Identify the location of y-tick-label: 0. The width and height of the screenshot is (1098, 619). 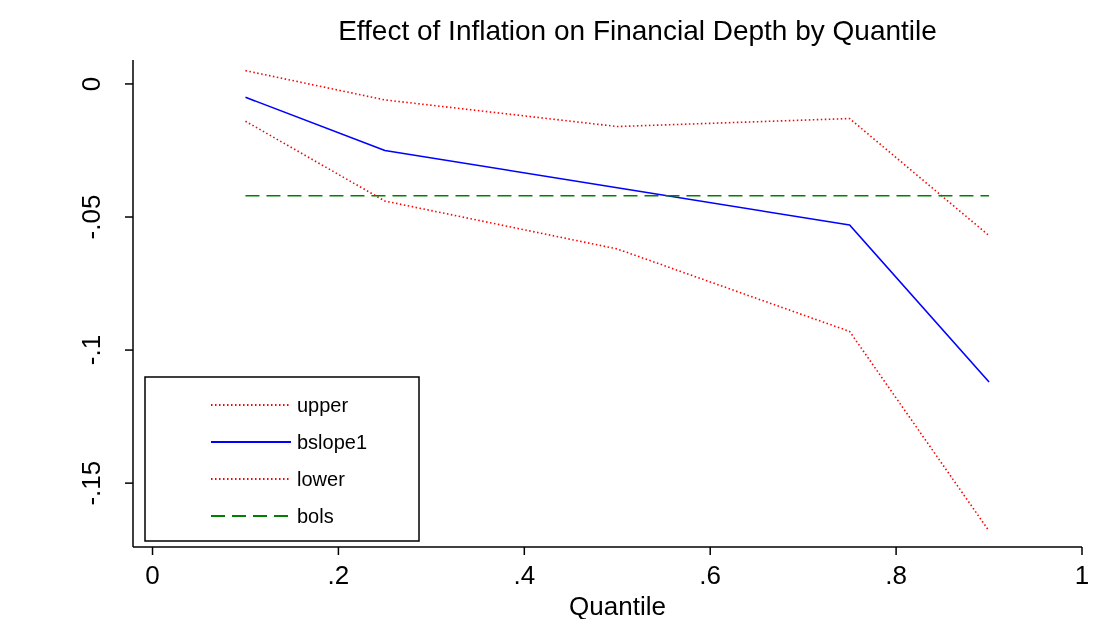
(91, 84).